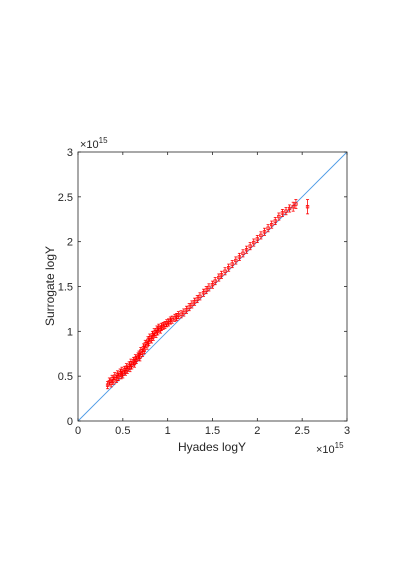 The width and height of the screenshot is (413, 585). Describe the element at coordinates (65, 288) in the screenshot. I see `y-tick-label: 1.5` at that location.